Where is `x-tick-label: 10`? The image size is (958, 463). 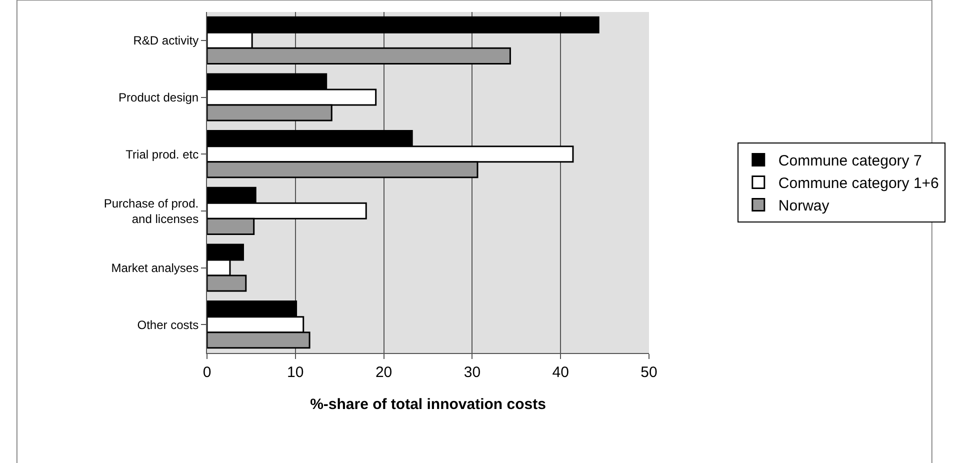
x-tick-label: 10 is located at coordinates (295, 372).